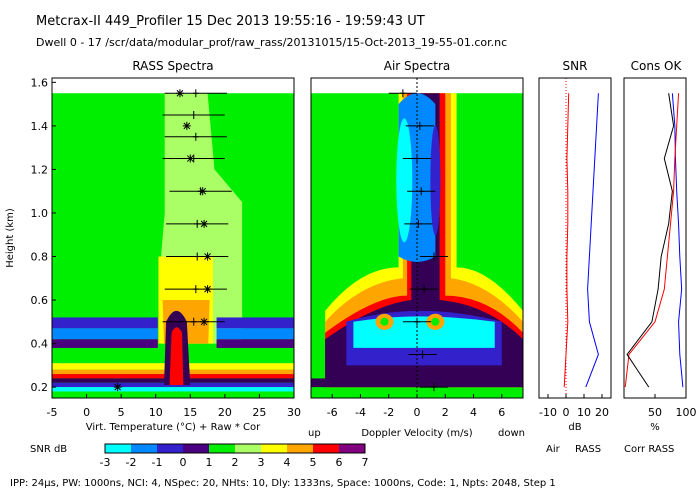 This screenshot has width=700, height=500. Describe the element at coordinates (52, 412) in the screenshot. I see `xtick-label: -5` at that location.